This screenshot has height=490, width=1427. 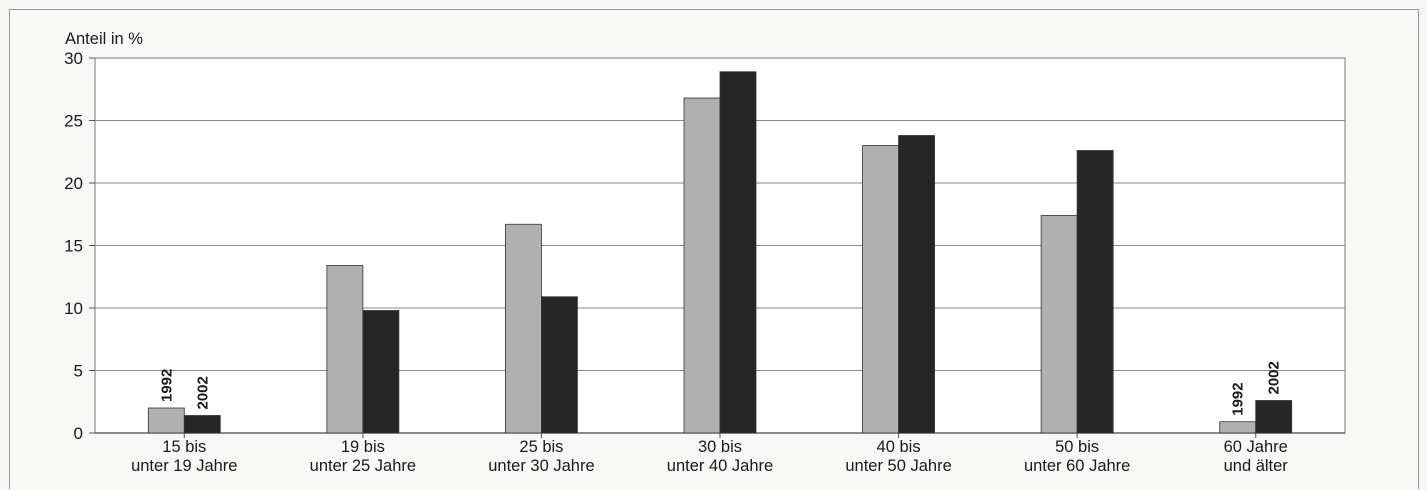 I want to click on y-tick-label: 10, so click(x=73, y=308).